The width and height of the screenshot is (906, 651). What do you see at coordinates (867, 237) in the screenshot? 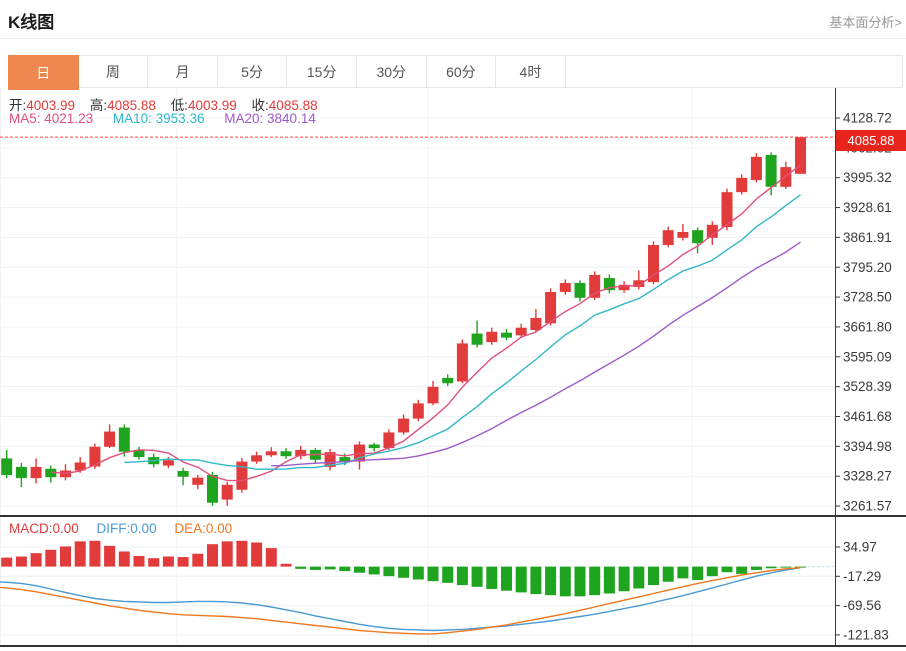
I see `price-axis-label: 3861.91` at bounding box center [867, 237].